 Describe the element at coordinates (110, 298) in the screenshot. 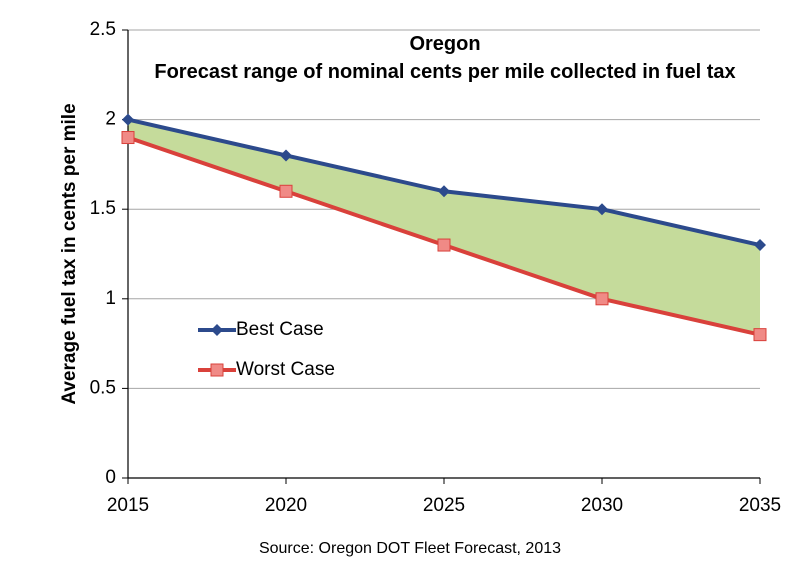

I see `y-tick-label: 1` at that location.